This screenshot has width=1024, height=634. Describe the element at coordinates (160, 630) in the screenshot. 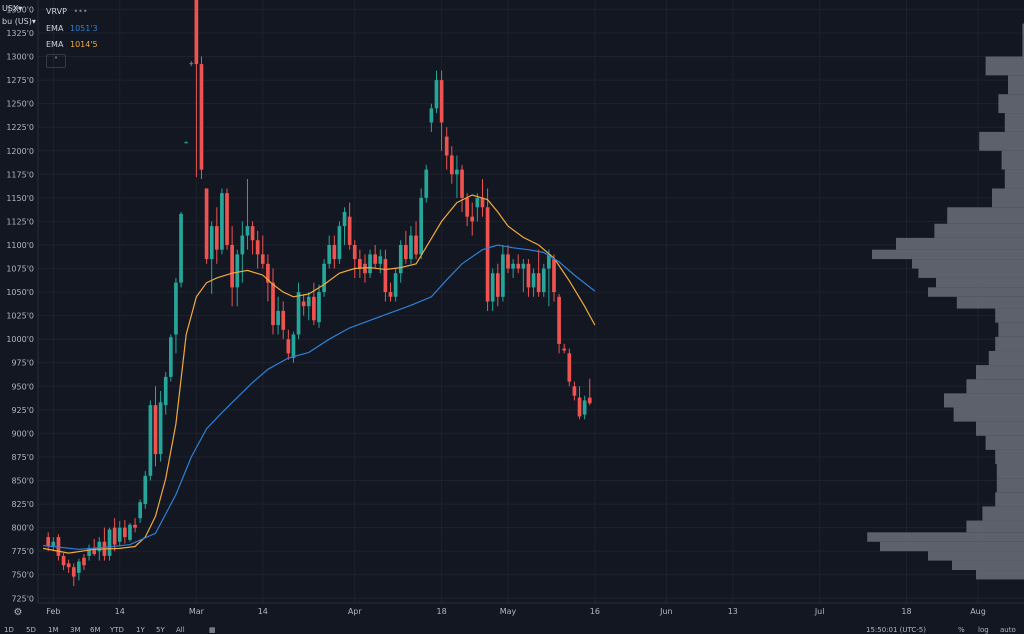

I see `timeframe-5y: 5Y` at that location.